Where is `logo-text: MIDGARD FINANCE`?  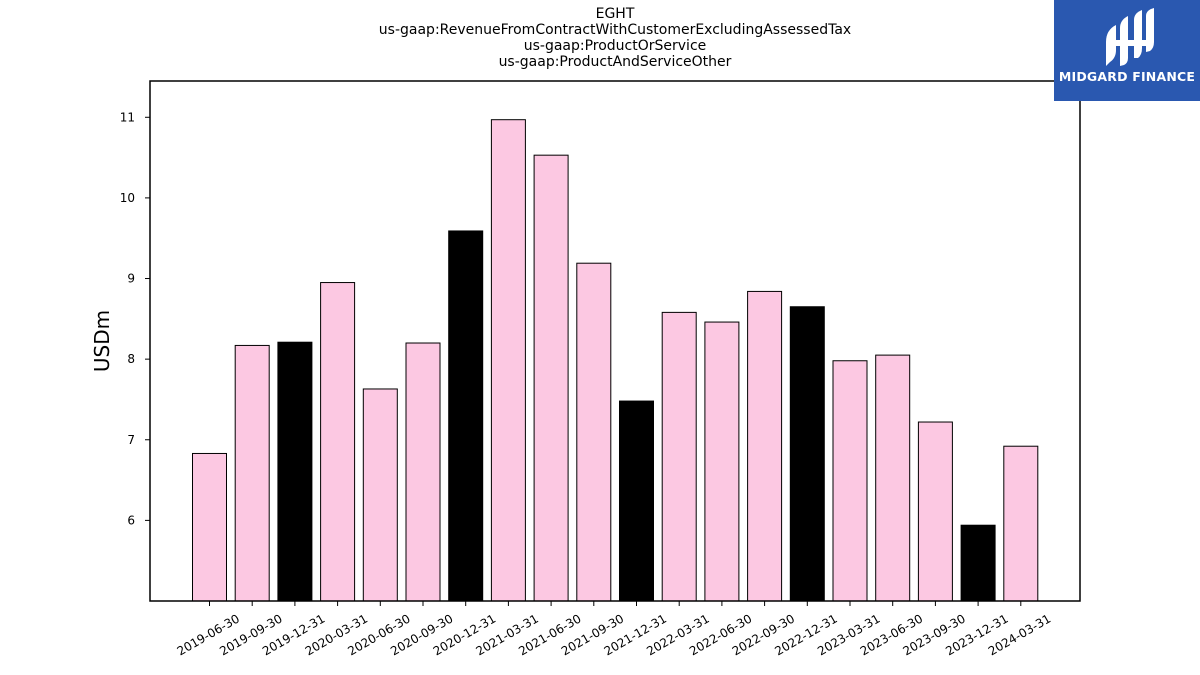
logo-text: MIDGARD FINANCE is located at coordinates (1127, 76).